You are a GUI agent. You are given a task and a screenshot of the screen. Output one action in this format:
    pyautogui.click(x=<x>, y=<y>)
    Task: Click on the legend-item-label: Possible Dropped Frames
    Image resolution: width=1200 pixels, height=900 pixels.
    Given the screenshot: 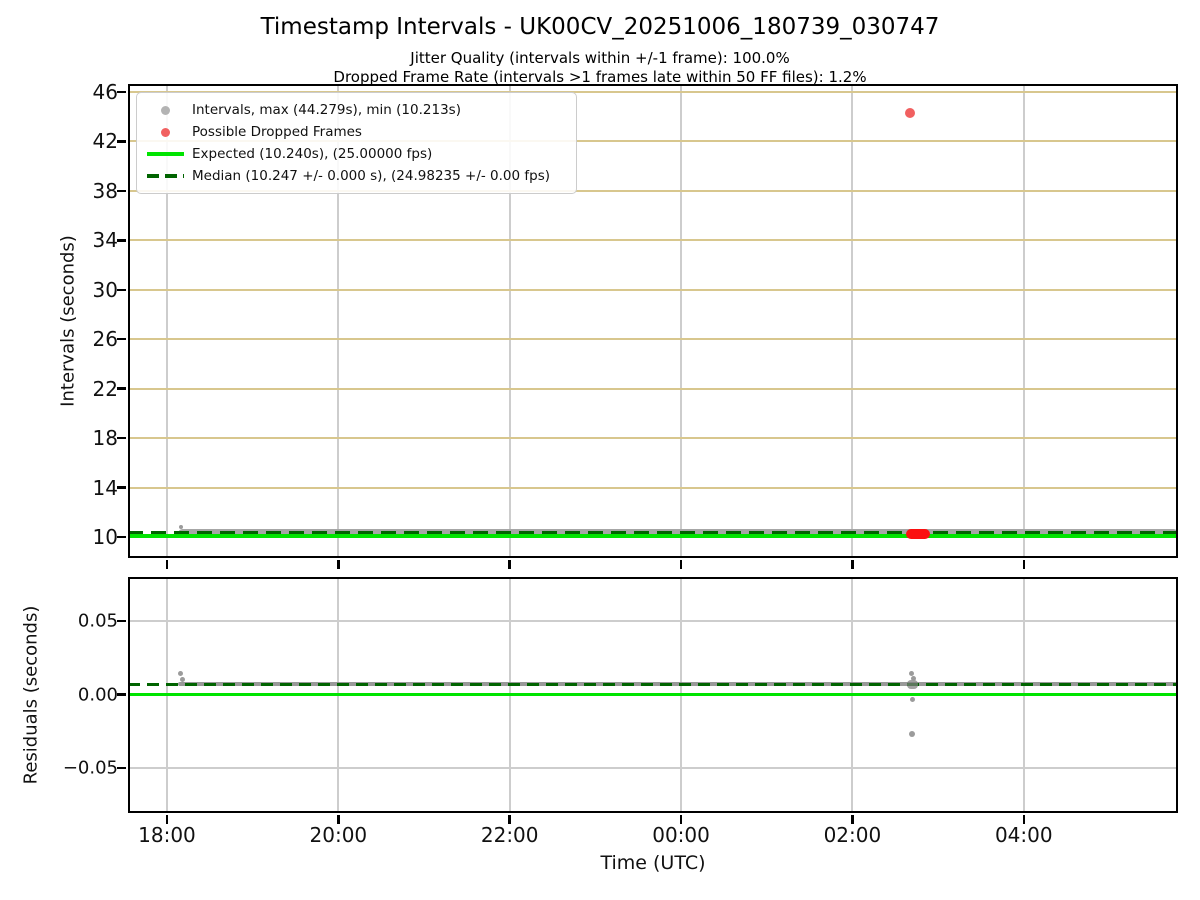 What is the action you would take?
    pyautogui.click(x=277, y=132)
    